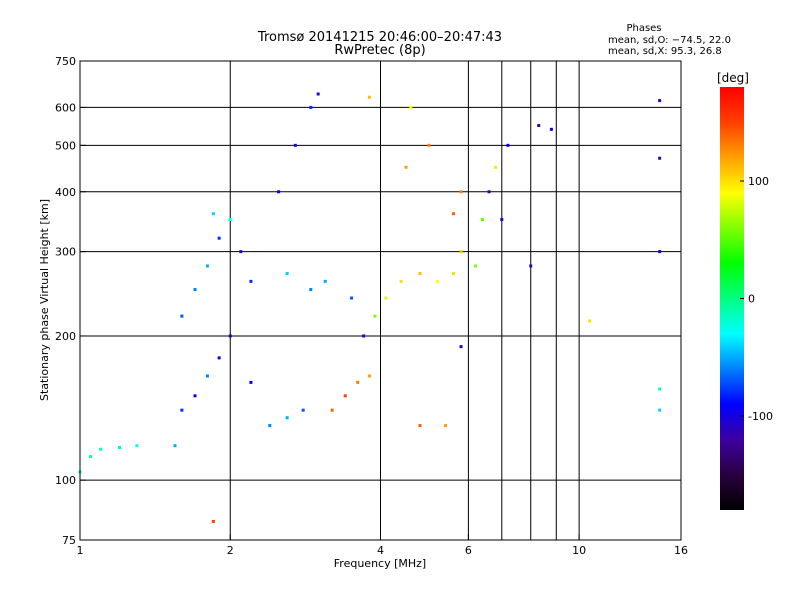  What do you see at coordinates (65, 252) in the screenshot?
I see `y-tick-label: 300` at bounding box center [65, 252].